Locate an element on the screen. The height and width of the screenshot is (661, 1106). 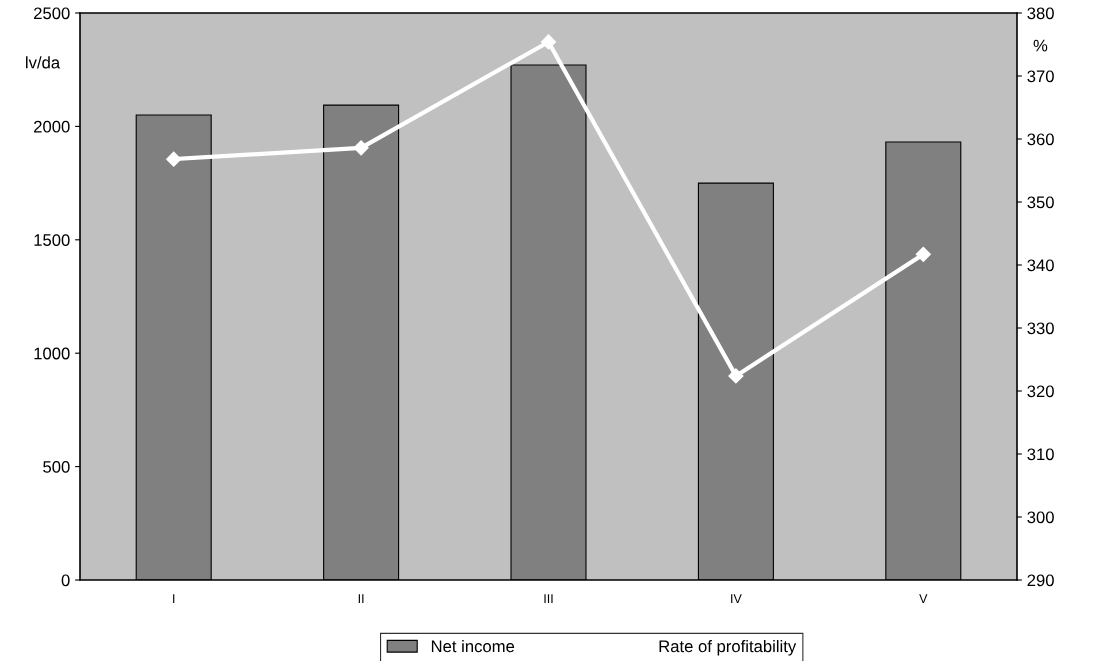
legend-label: Net income is located at coordinates (473, 646).